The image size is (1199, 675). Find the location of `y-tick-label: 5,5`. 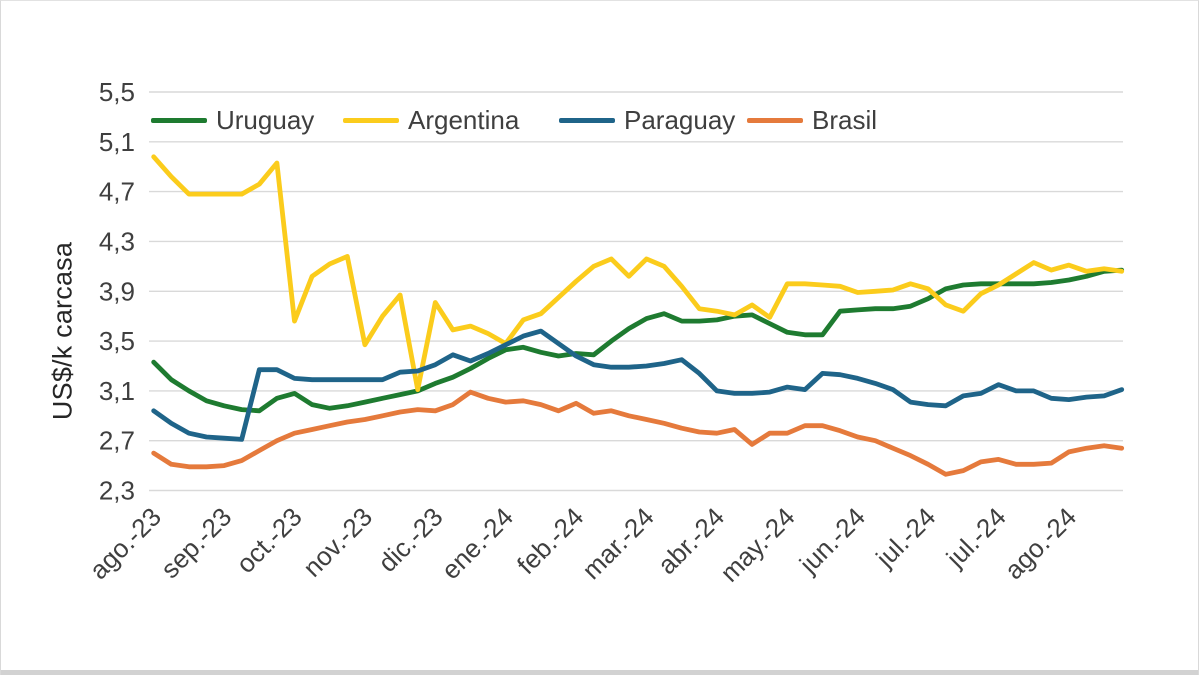

y-tick-label: 5,5 is located at coordinates (117, 92).